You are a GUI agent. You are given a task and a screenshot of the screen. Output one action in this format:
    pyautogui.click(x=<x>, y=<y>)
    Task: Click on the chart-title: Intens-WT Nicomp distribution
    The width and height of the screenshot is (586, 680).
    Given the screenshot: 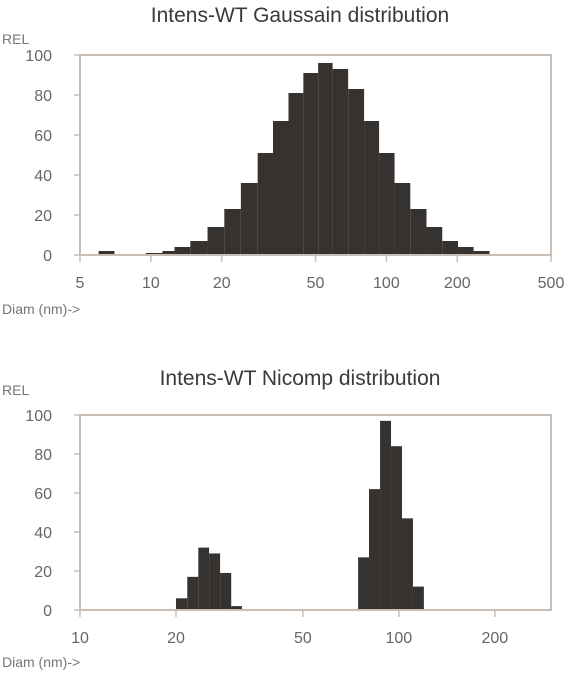 What is the action you would take?
    pyautogui.click(x=300, y=378)
    